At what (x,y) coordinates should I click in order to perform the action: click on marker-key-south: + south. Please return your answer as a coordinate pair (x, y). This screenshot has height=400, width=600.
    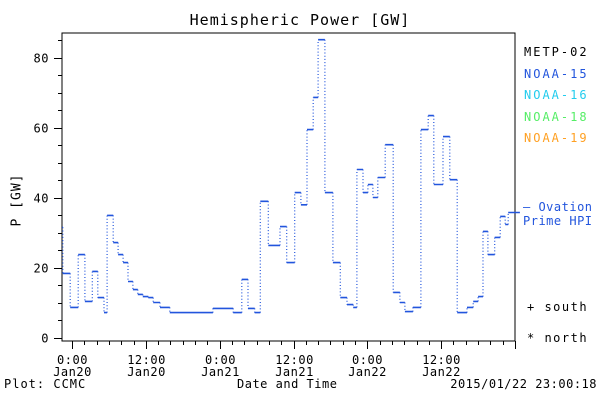
    Looking at the image, I should click on (558, 307).